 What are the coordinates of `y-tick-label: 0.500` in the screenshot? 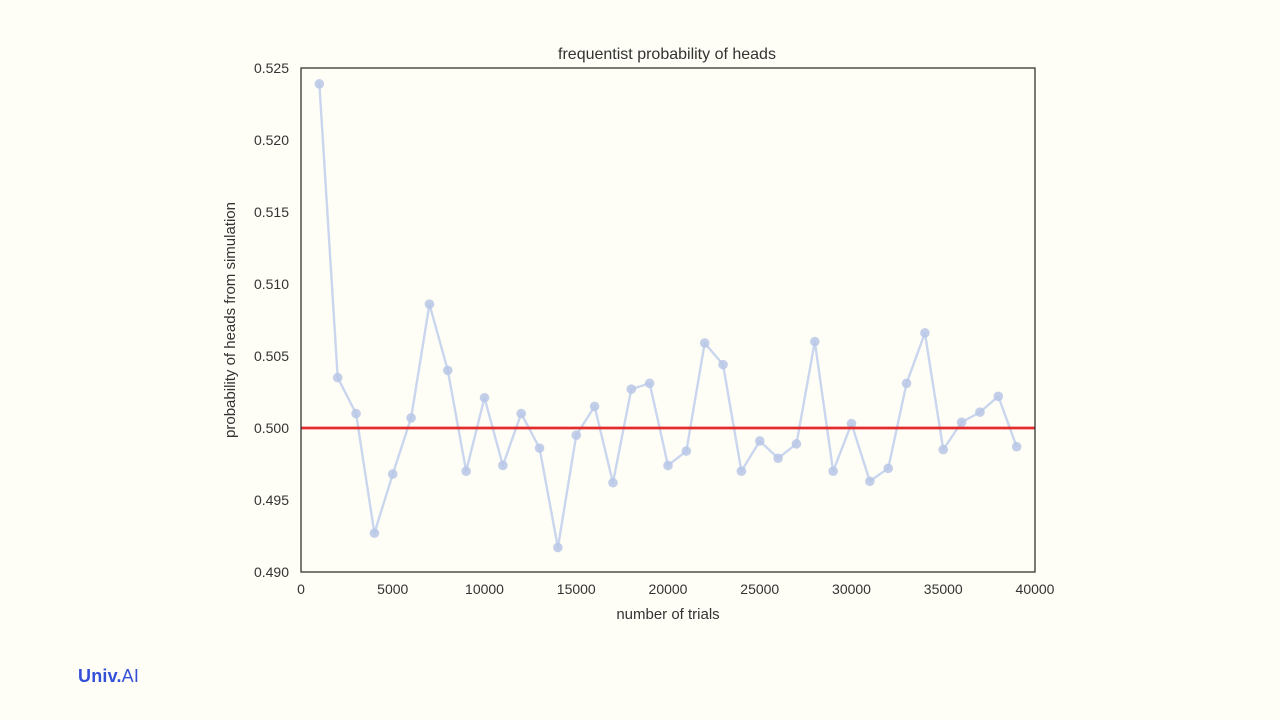 It's located at (271, 428).